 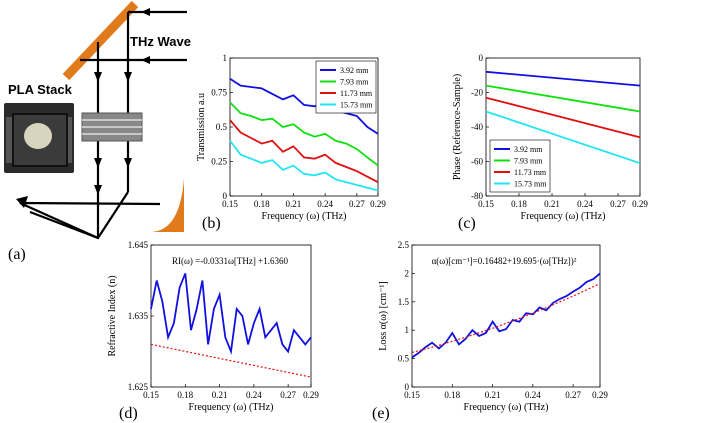 I want to click on y-axis-label: Transmission a.u, so click(x=201, y=127).